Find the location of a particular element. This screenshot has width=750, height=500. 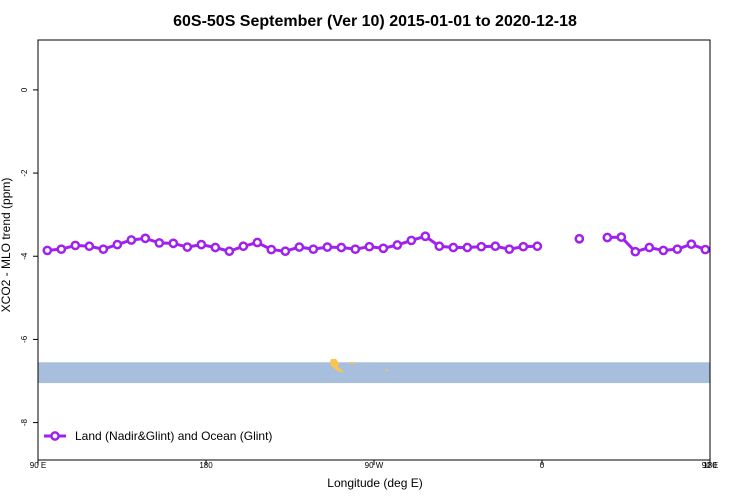

legend: Land (Nadir&Glint) and Ocean (Glint) is located at coordinates (158, 436).